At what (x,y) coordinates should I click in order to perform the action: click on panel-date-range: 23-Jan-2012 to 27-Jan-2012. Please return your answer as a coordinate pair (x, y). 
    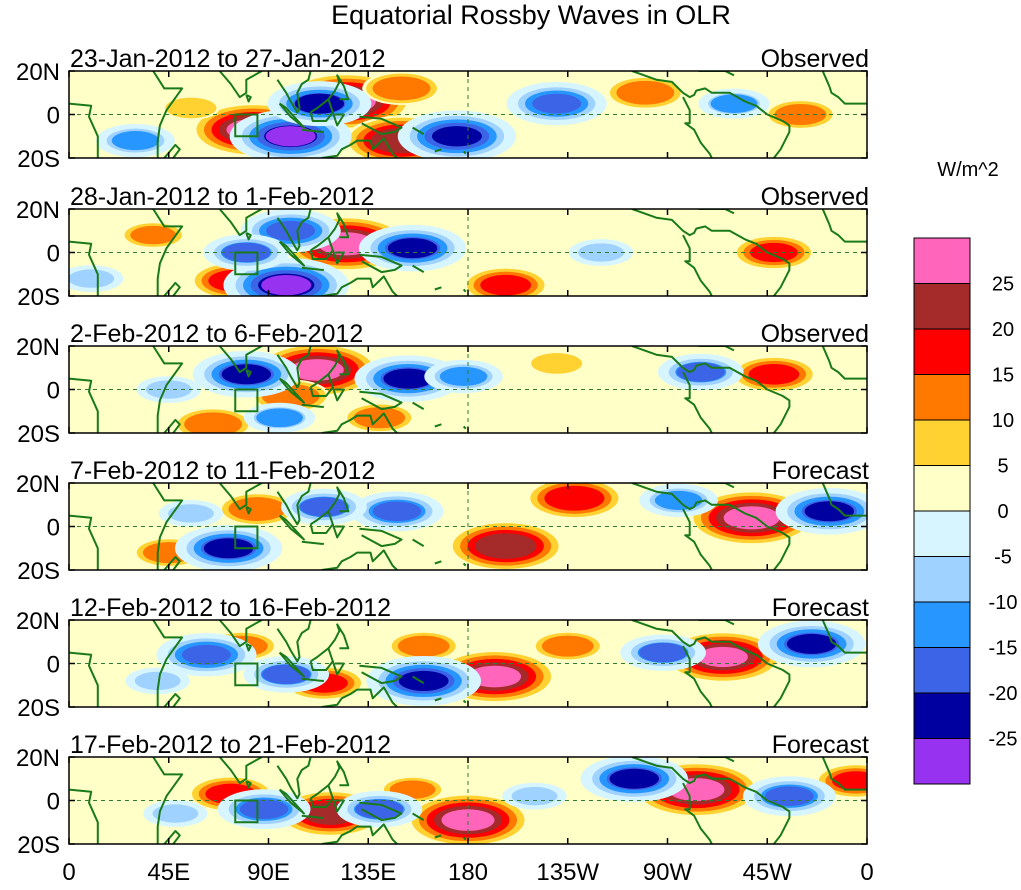
    Looking at the image, I should click on (228, 59).